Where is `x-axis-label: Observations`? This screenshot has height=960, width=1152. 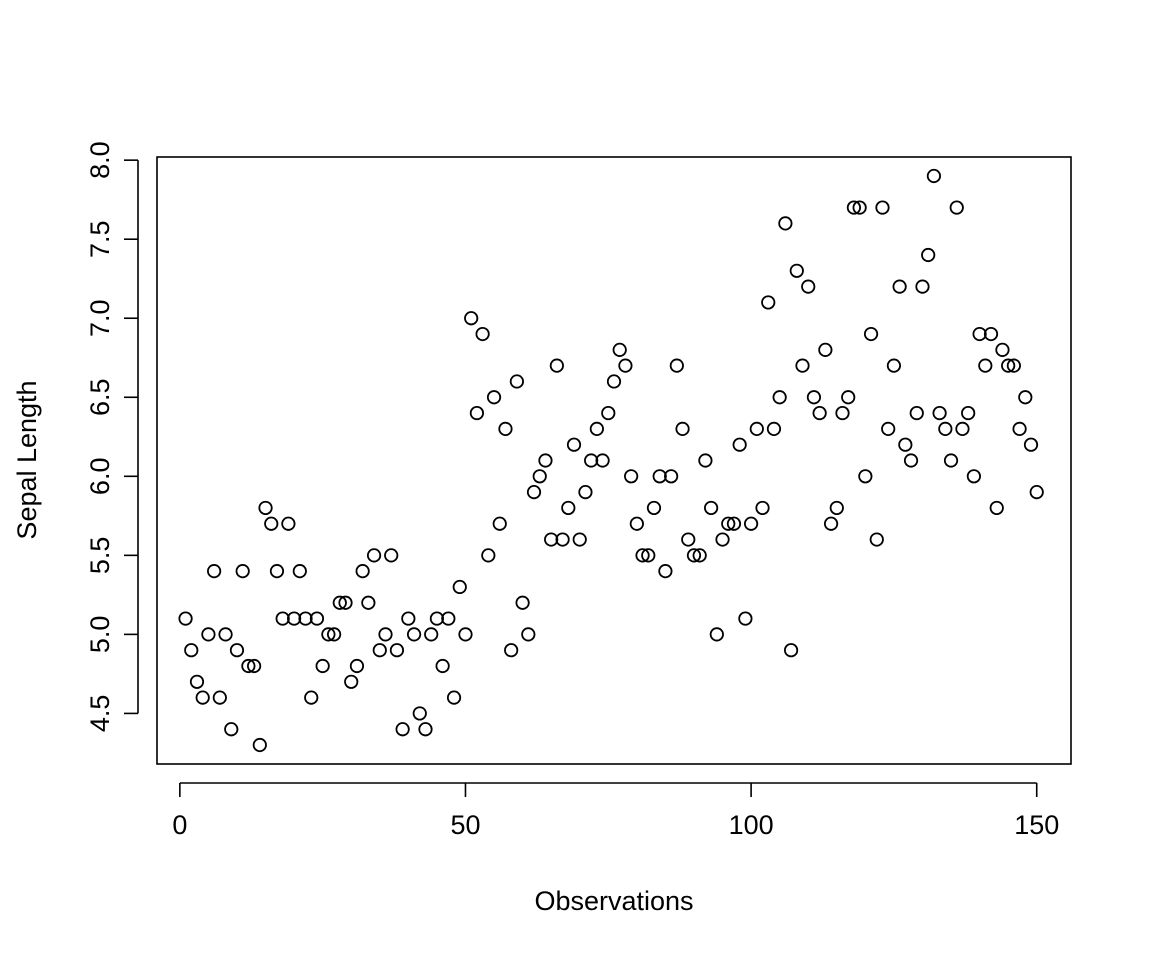
x-axis-label: Observations is located at coordinates (613, 901).